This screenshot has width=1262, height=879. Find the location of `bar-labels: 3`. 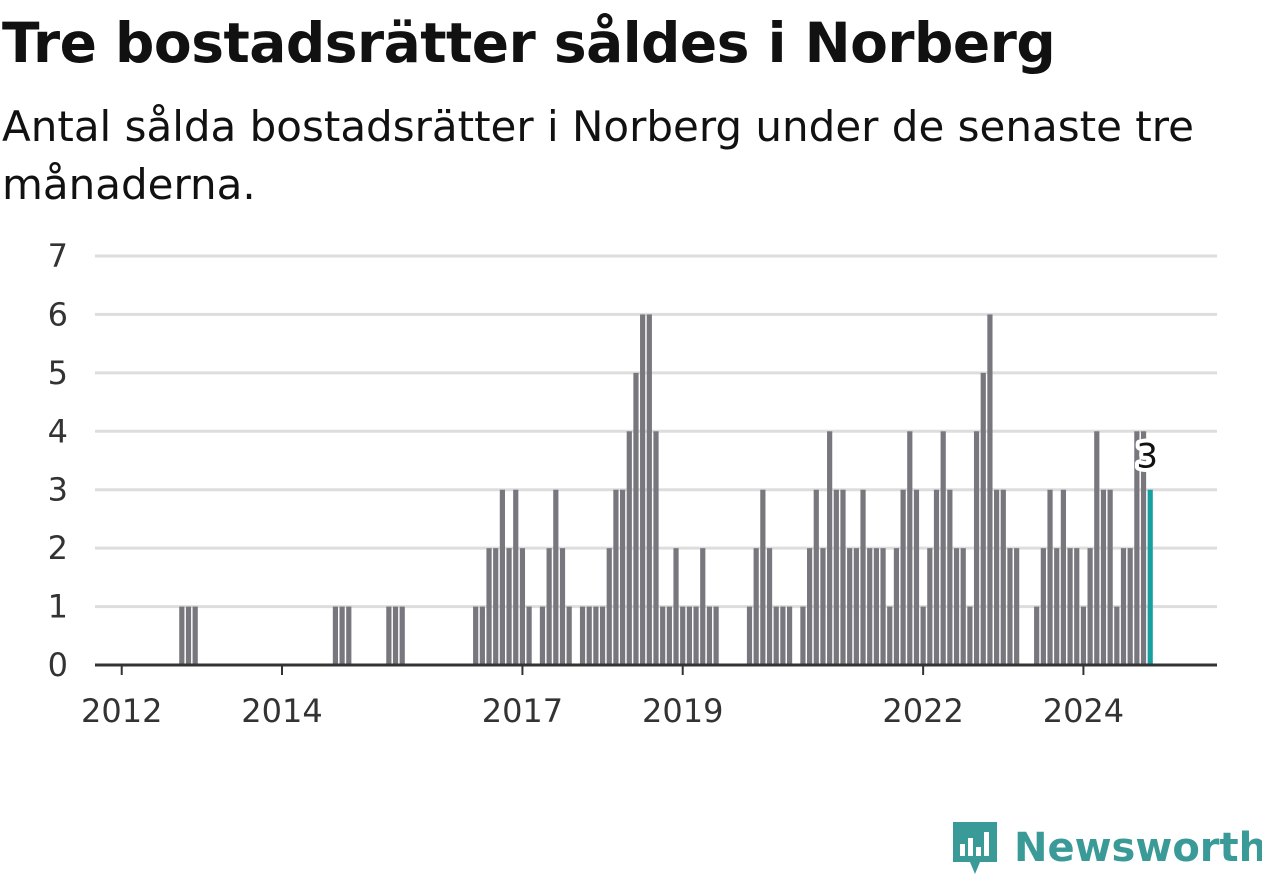

bar-labels: 3 is located at coordinates (1147, 457).